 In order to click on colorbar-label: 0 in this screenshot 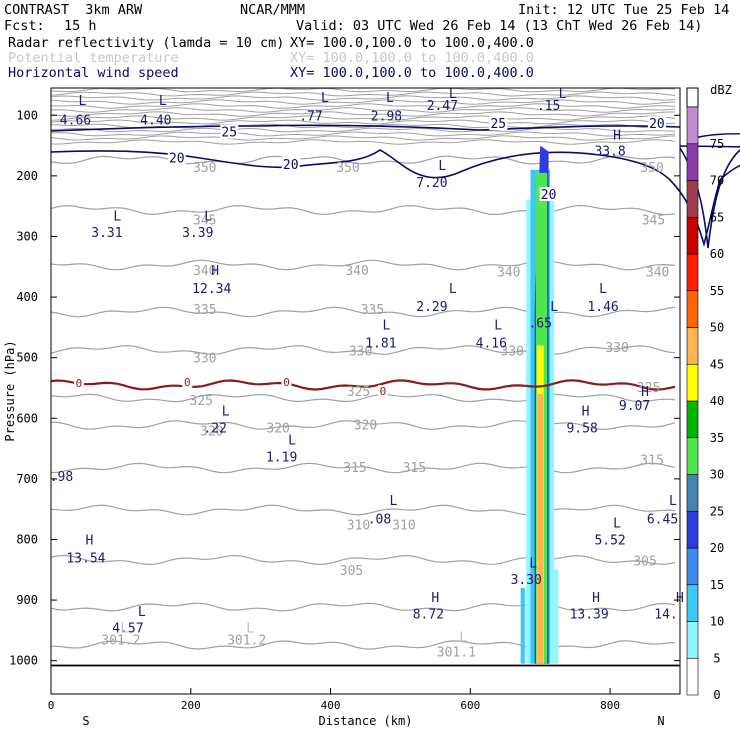, I will do `click(716, 695)`.